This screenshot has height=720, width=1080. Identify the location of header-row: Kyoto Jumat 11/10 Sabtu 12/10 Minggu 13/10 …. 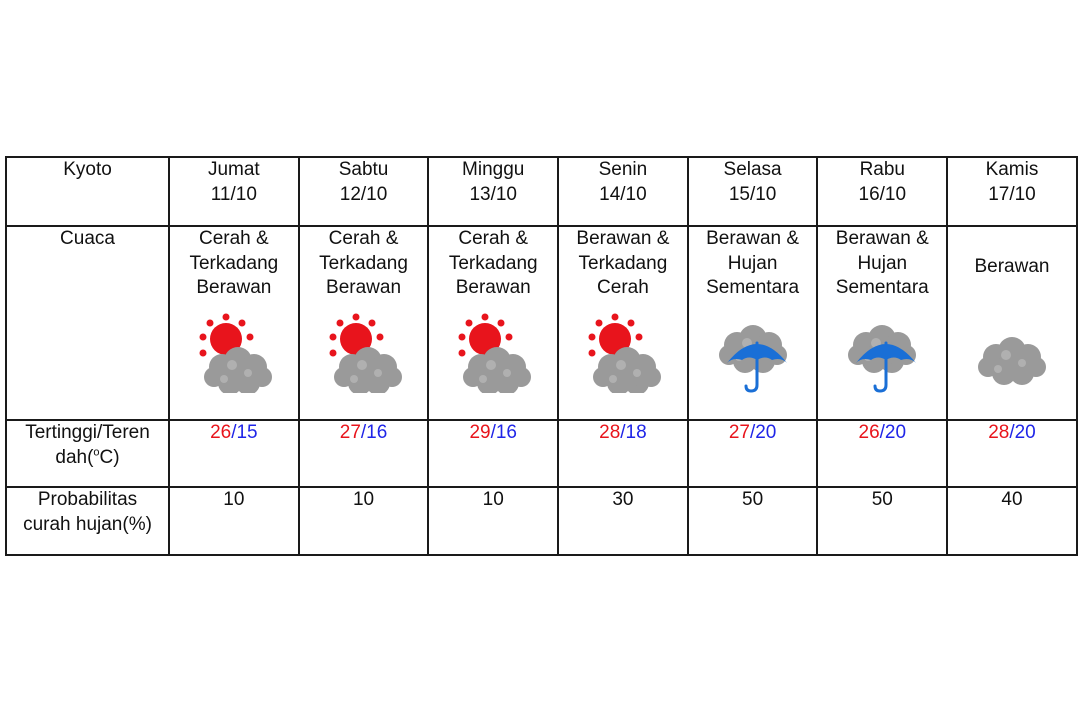
(541, 191).